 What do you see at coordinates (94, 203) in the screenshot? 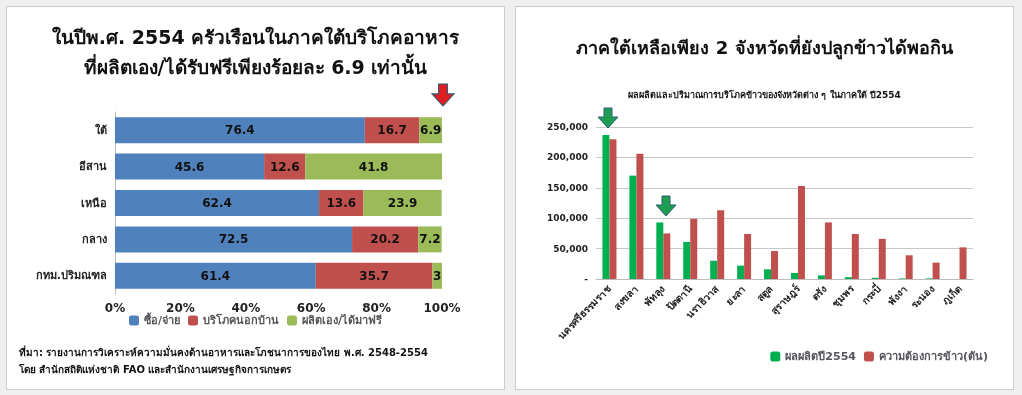
I see `y-tick-label: เหนือ` at bounding box center [94, 203].